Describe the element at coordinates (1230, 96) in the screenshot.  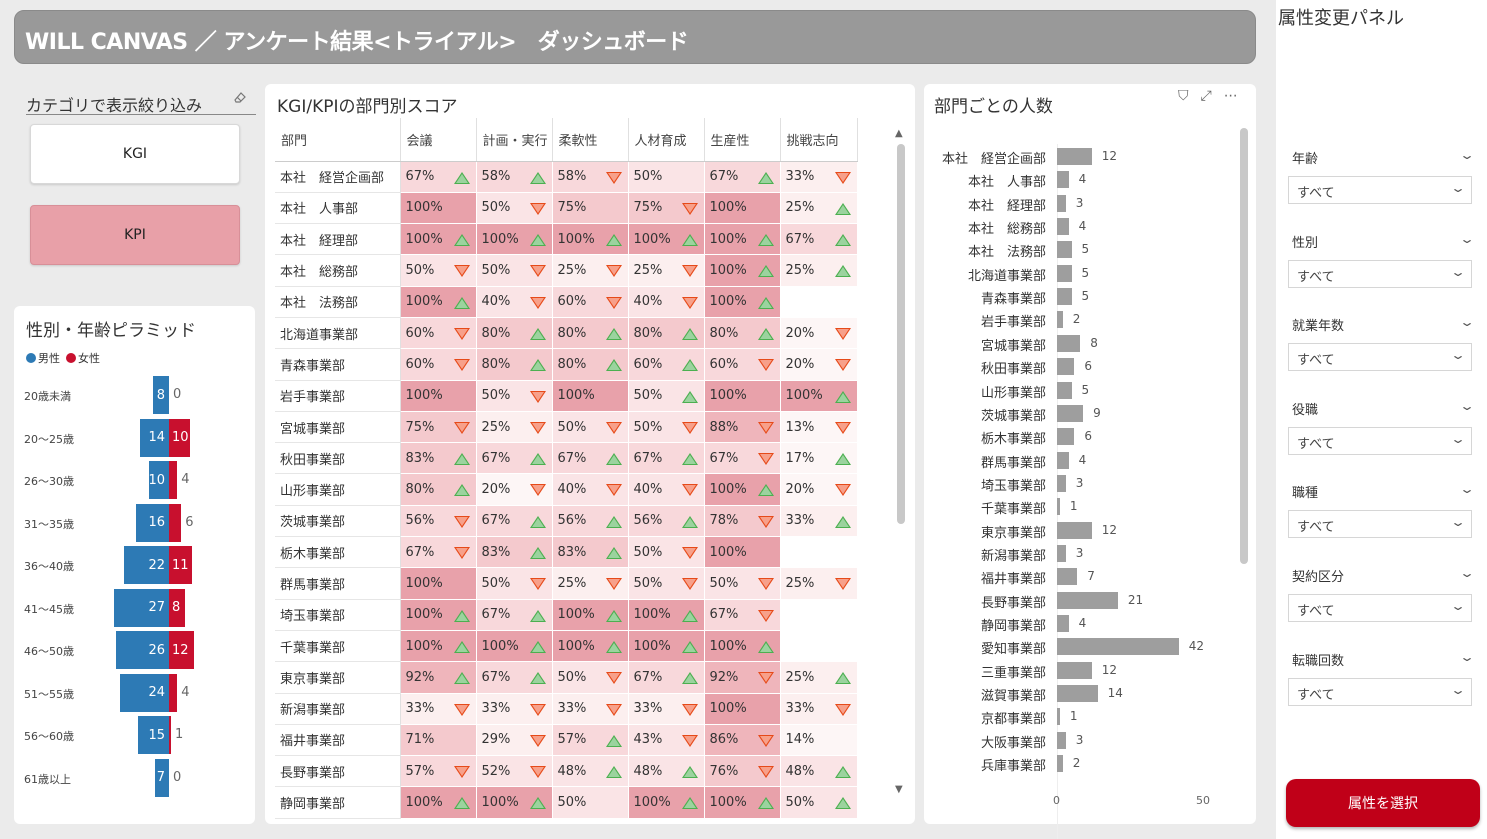
I see `more-options-icon: ⋯` at that location.